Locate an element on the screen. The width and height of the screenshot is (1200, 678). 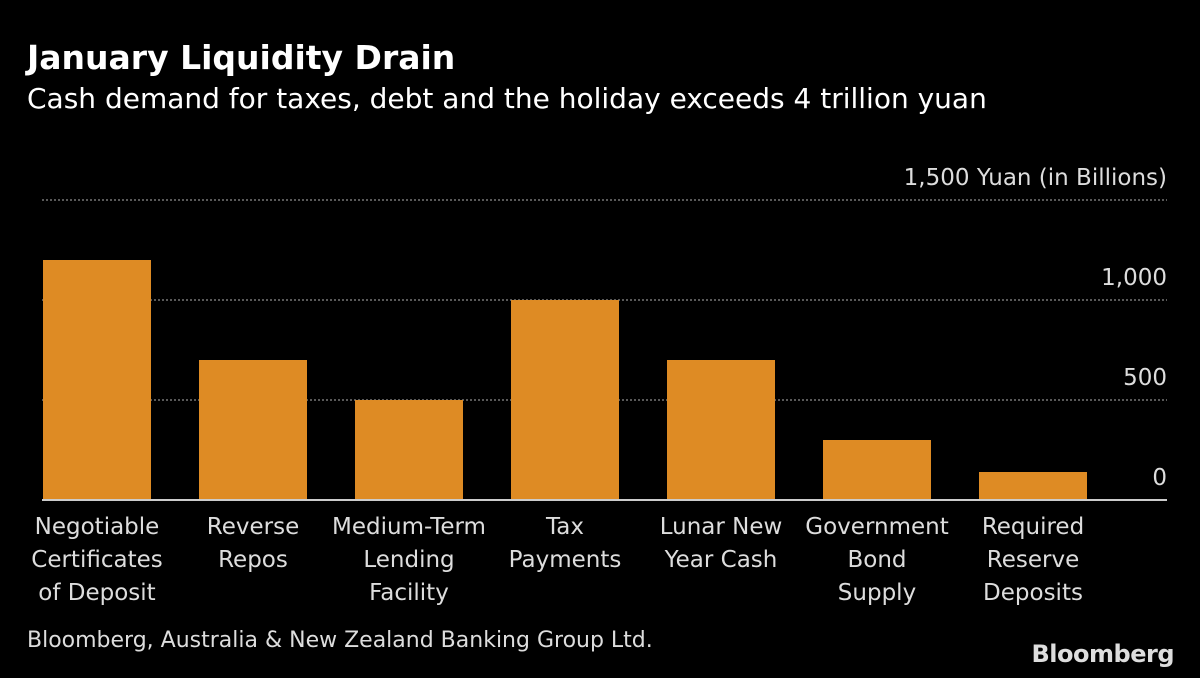
y-tick-label: 1,000 is located at coordinates (1134, 278).